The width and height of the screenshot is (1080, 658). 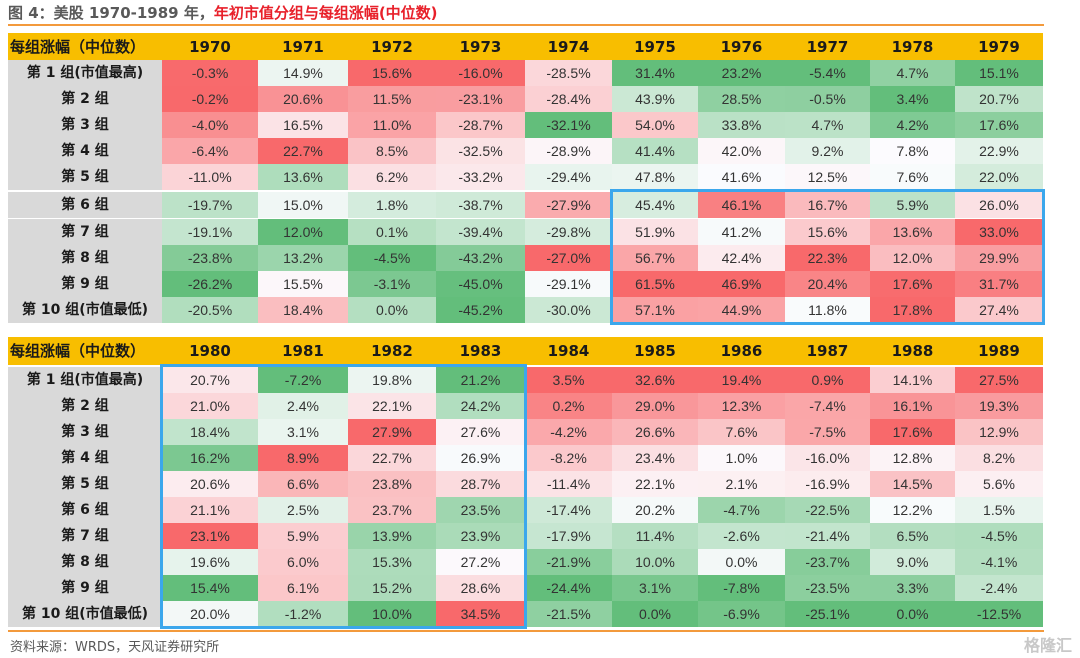 I want to click on year-header: 1987, so click(x=827, y=351).